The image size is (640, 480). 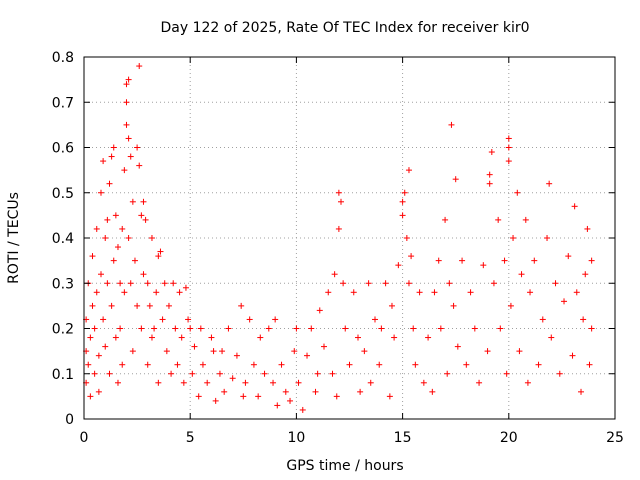 What do you see at coordinates (63, 103) in the screenshot?
I see `y-tick-label: 0.7` at bounding box center [63, 103].